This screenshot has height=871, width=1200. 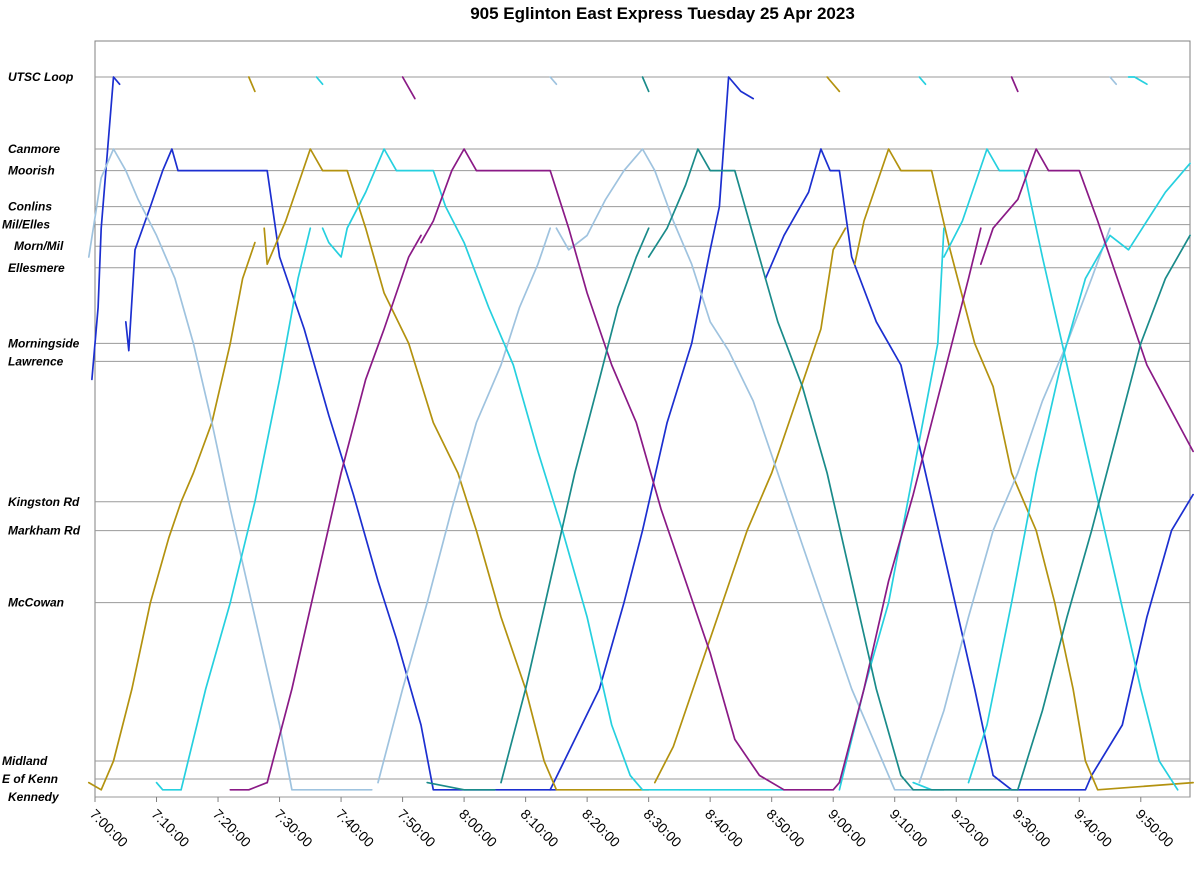 What do you see at coordinates (970, 828) in the screenshot?
I see `x-tick-label: 9:20:00` at bounding box center [970, 828].